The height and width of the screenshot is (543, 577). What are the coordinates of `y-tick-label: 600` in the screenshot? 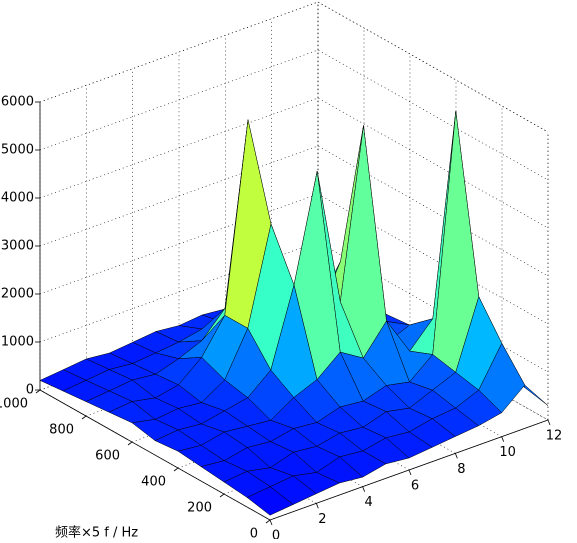 It's located at (107, 456).